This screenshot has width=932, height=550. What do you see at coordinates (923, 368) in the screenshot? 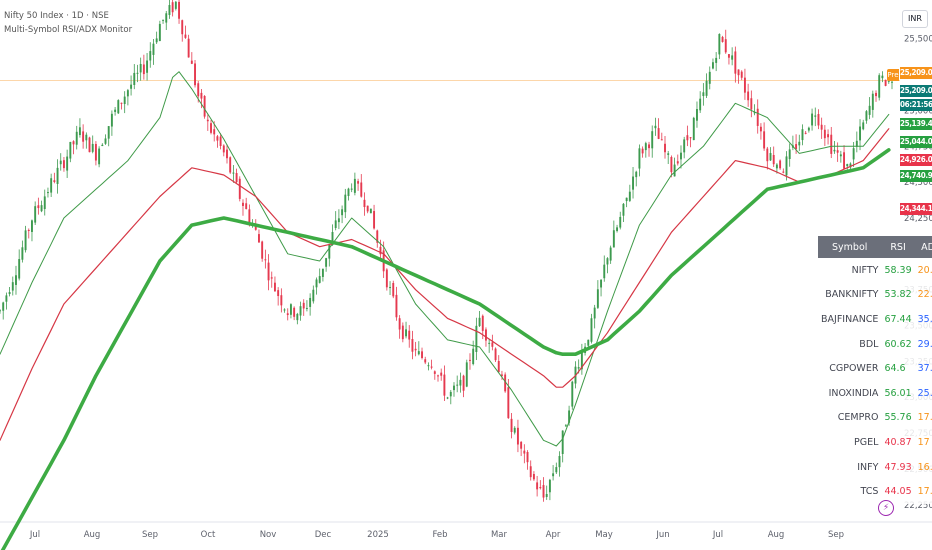
I see `adx-cell: 37.19` at bounding box center [923, 368].